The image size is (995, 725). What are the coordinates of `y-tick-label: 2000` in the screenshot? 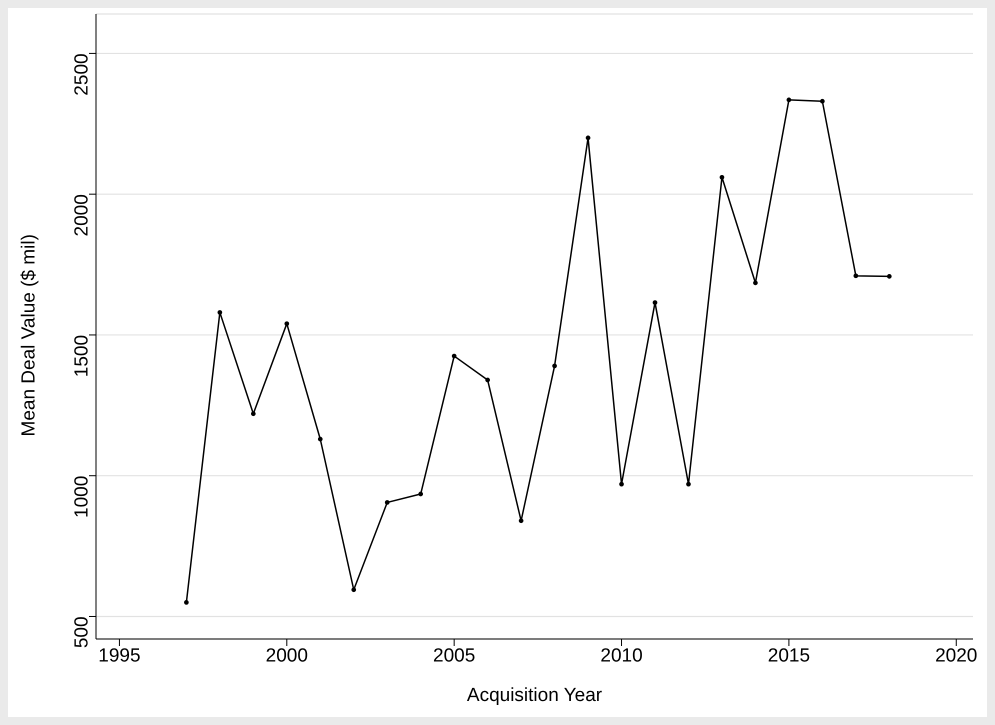 It's located at (82, 215).